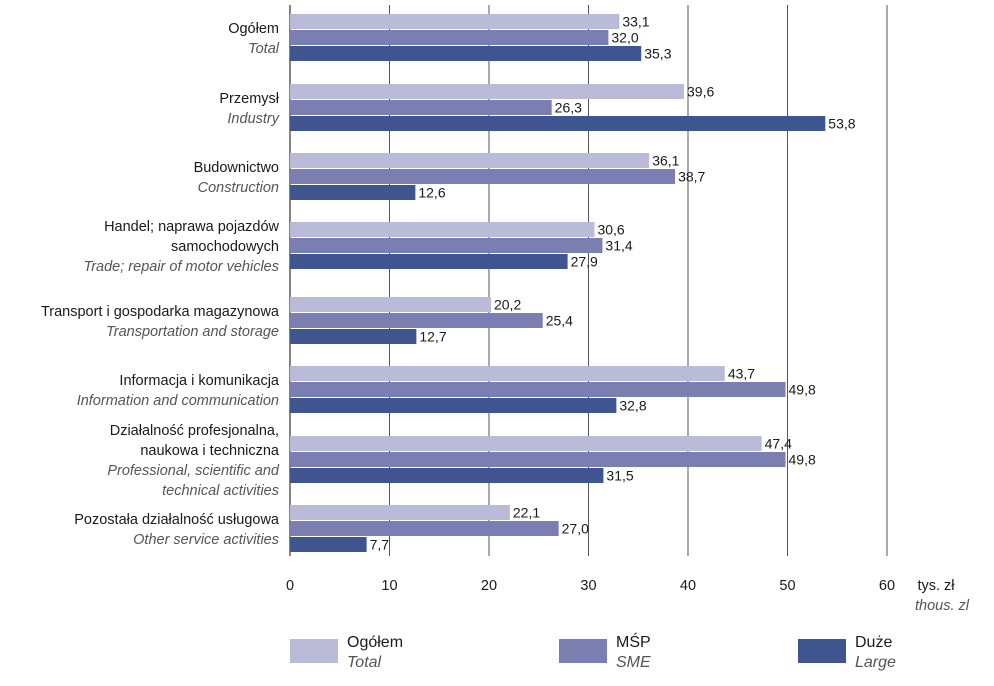 This screenshot has width=994, height=686. What do you see at coordinates (665, 161) in the screenshot?
I see `data-label: 36,1` at bounding box center [665, 161].